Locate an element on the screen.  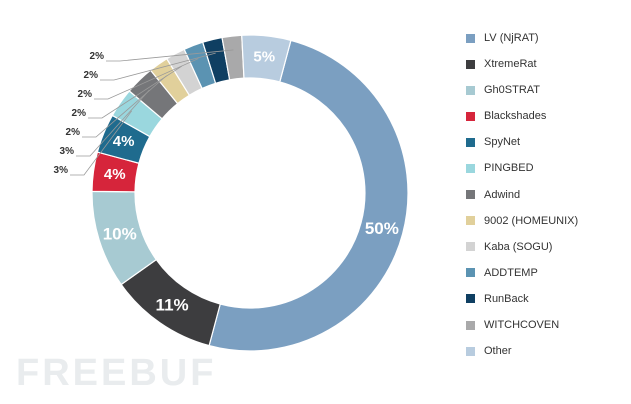
legend-label: LV (NjRAT) is located at coordinates (511, 38).